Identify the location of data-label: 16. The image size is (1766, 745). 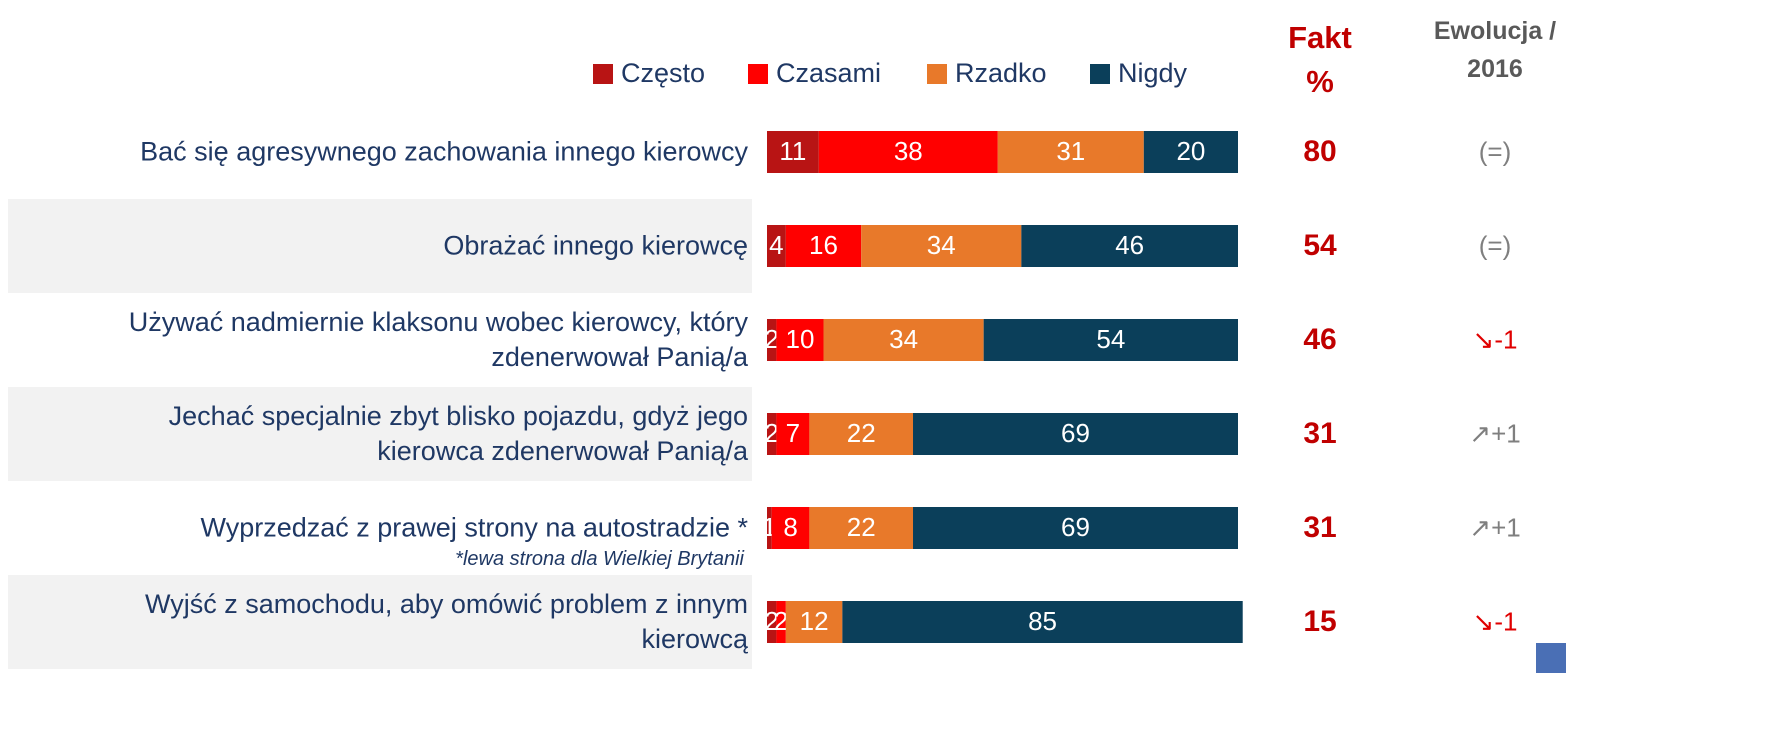
(823, 245).